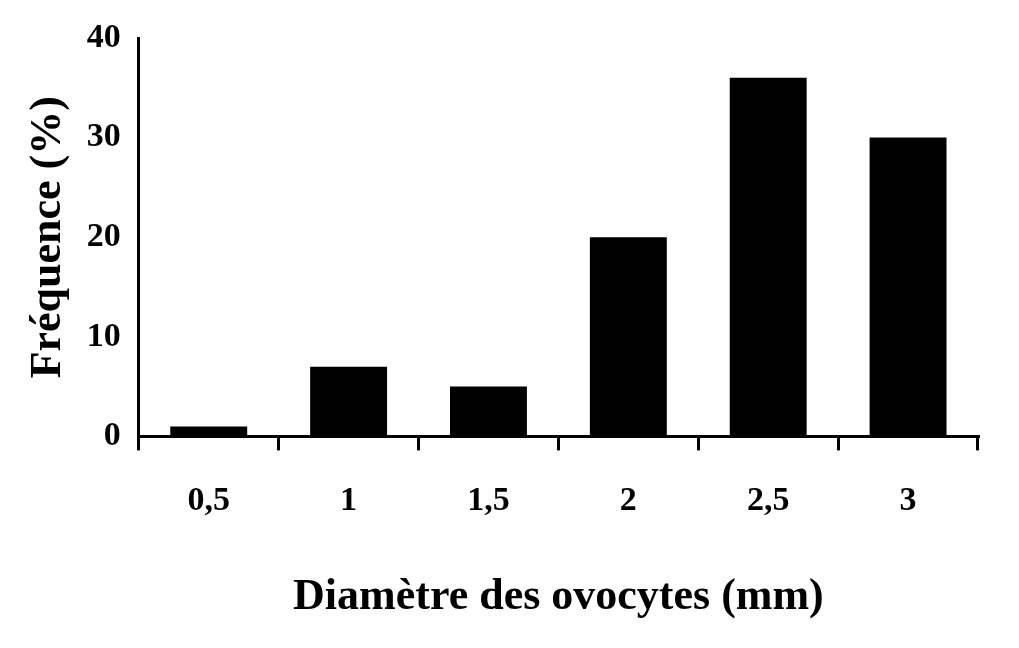 This screenshot has height=648, width=1019. What do you see at coordinates (349, 498) in the screenshot?
I see `x-tick-label: 1` at bounding box center [349, 498].